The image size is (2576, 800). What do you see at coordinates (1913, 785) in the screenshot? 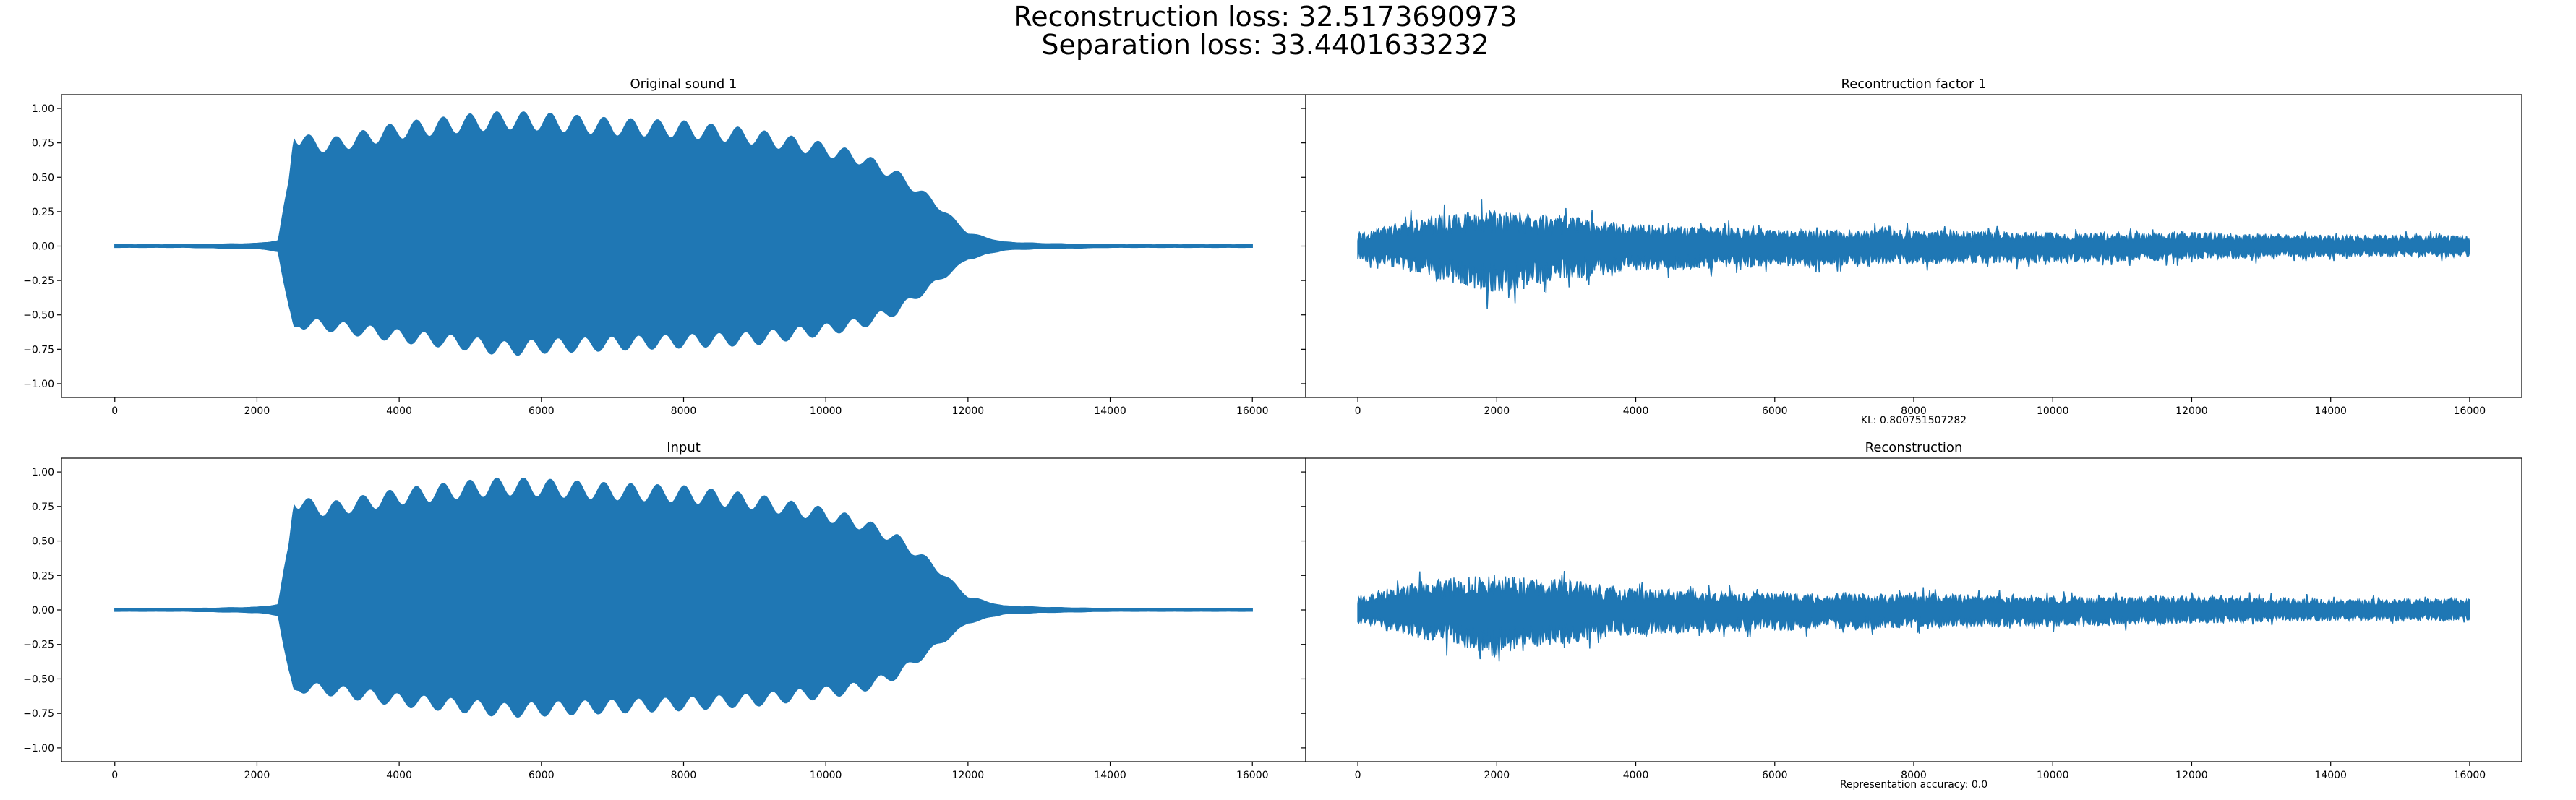
I see `x-axis-label: Representation accuracy: 0.0` at bounding box center [1913, 785].